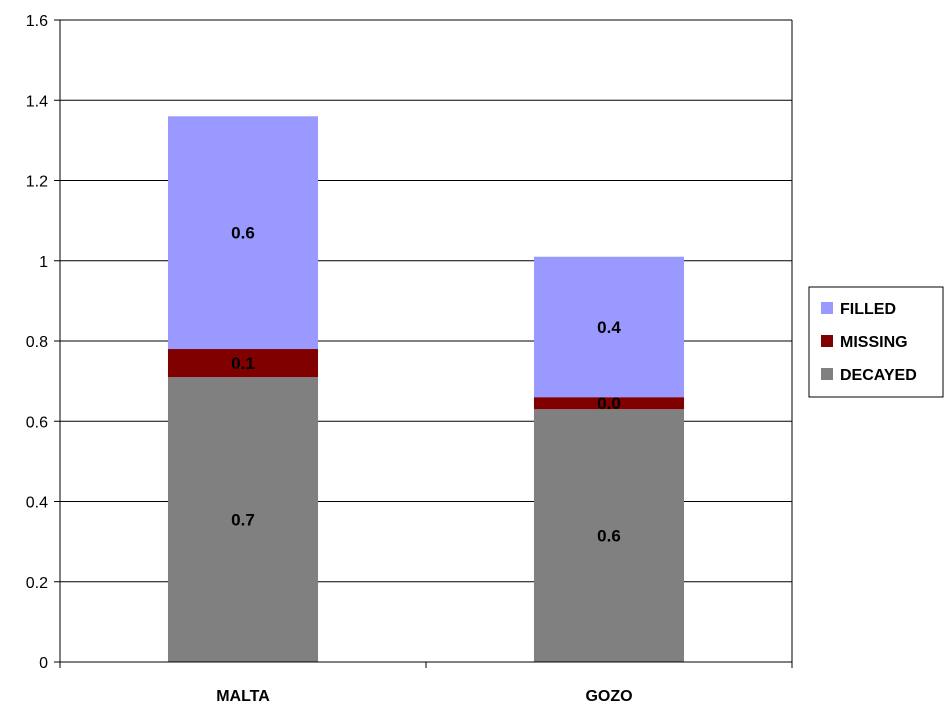 The width and height of the screenshot is (944, 706). What do you see at coordinates (243, 696) in the screenshot?
I see `x-category-label: MALTA` at bounding box center [243, 696].